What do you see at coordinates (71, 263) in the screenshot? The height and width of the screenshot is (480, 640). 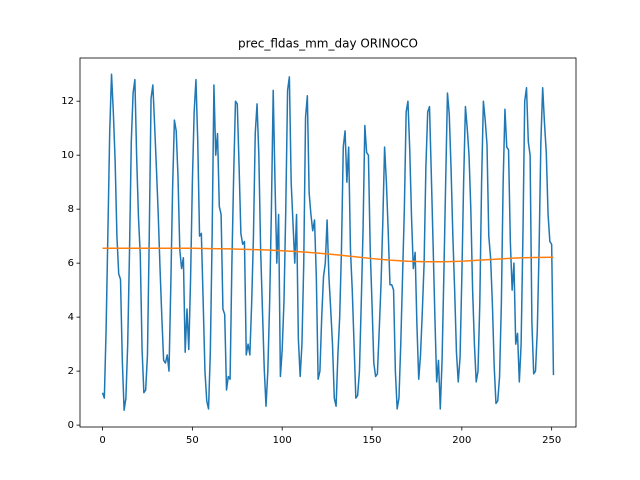 I see `y-tick-label: 6` at bounding box center [71, 263].